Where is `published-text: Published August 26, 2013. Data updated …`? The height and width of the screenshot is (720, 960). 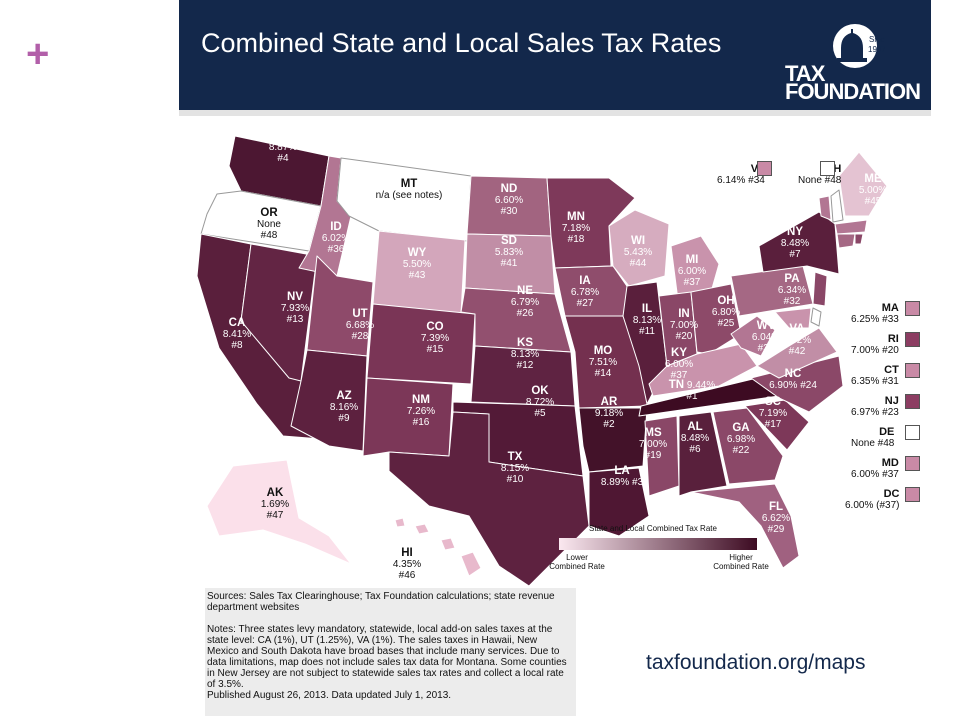
published-text: Published August 26, 2013. Data updated … is located at coordinates (329, 695).